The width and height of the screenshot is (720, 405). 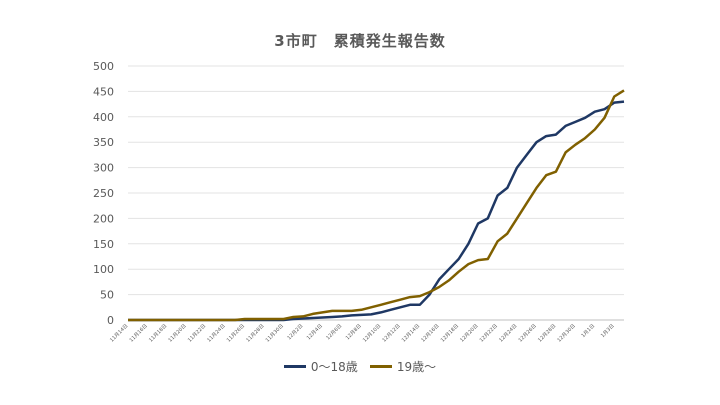 What do you see at coordinates (608, 331) in the screenshot?
I see `x-tick-label: 1月3日` at bounding box center [608, 331].